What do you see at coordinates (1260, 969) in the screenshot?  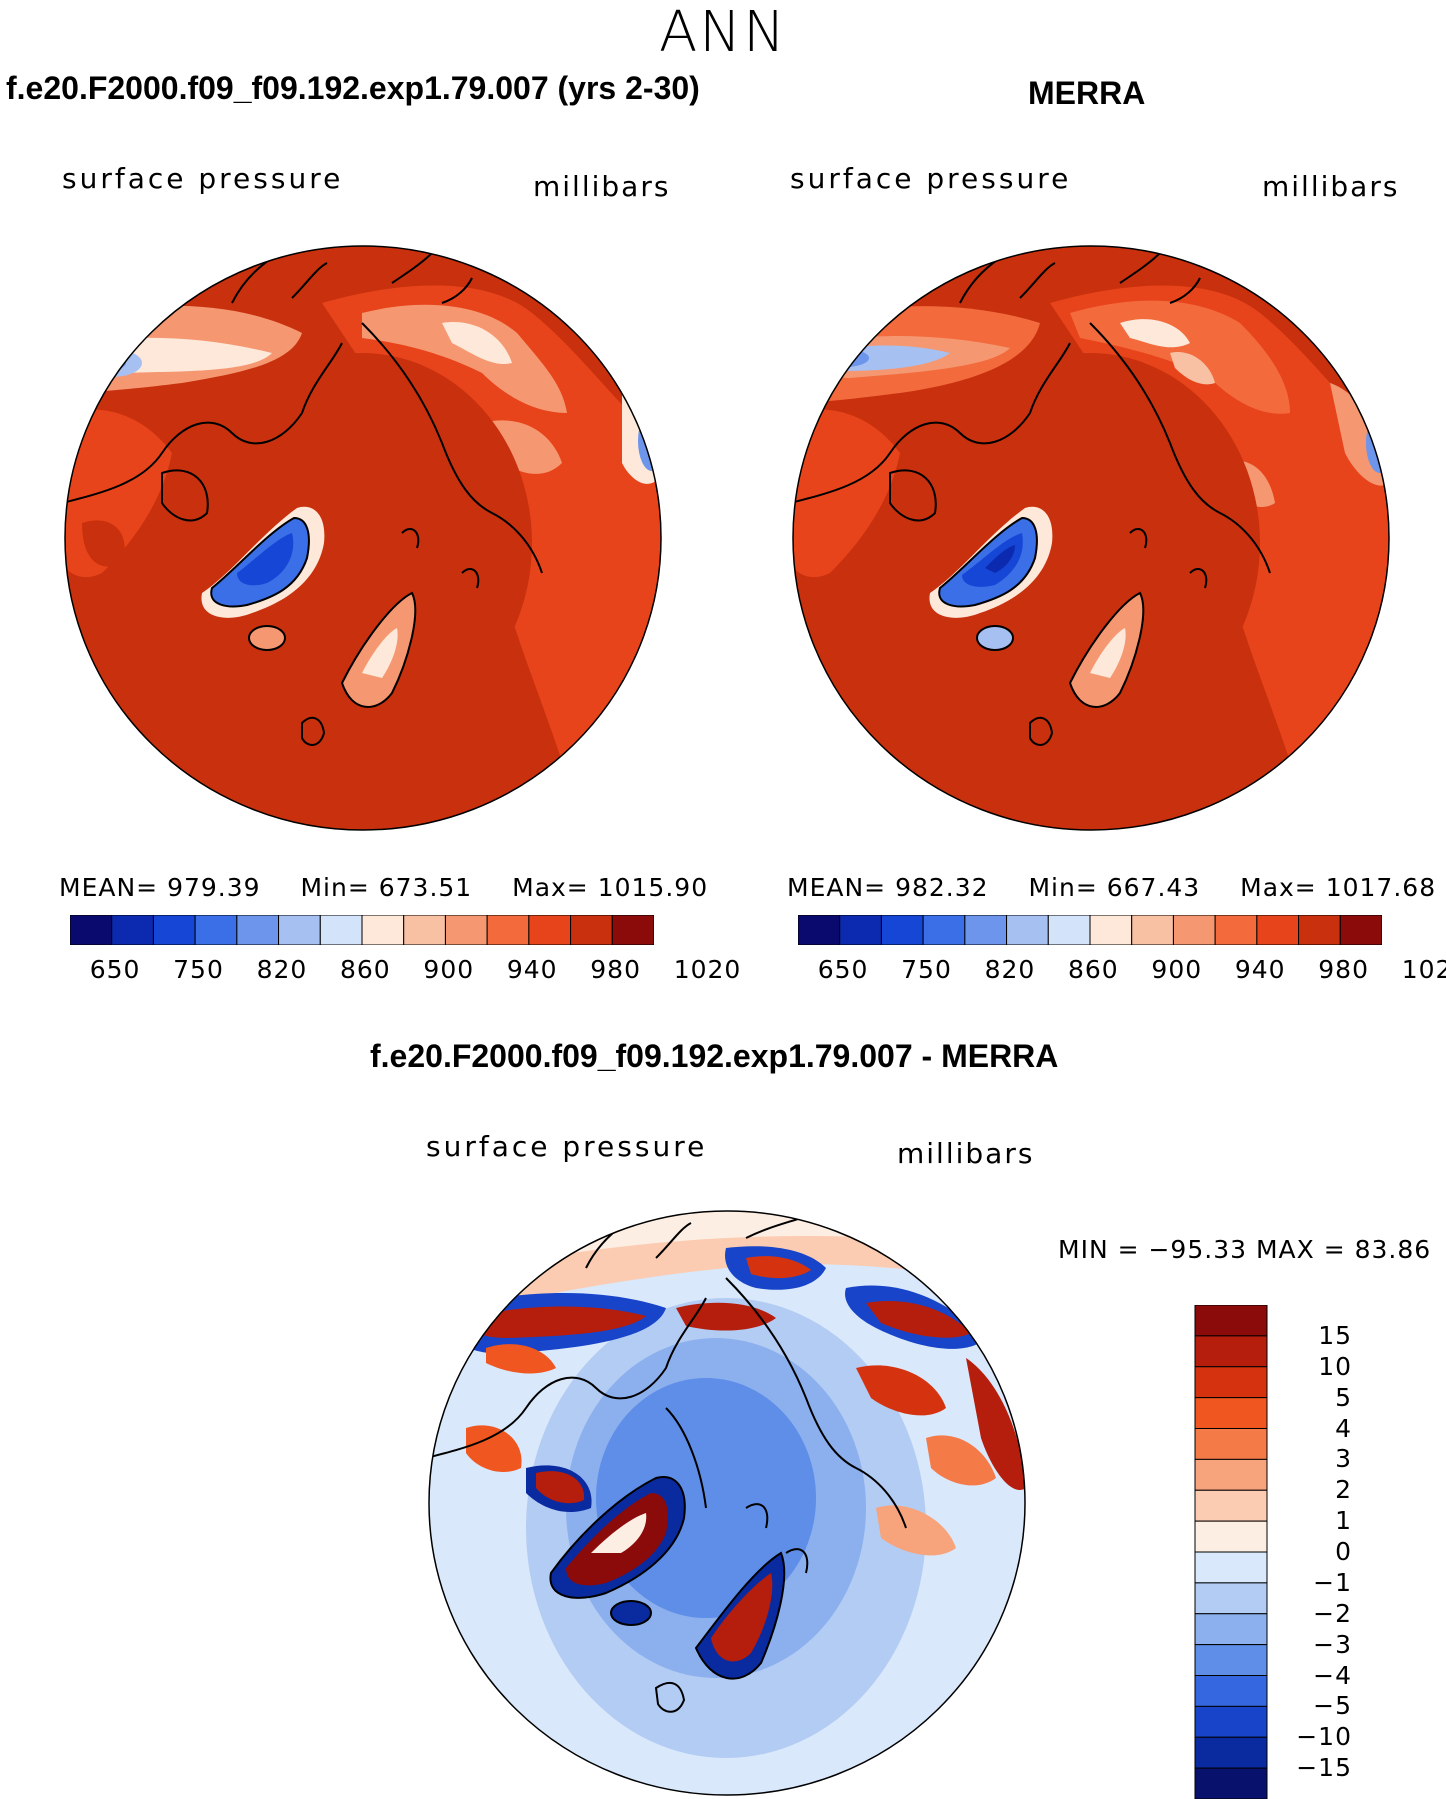 I see `colorbar-tick-label: 940` at bounding box center [1260, 969].